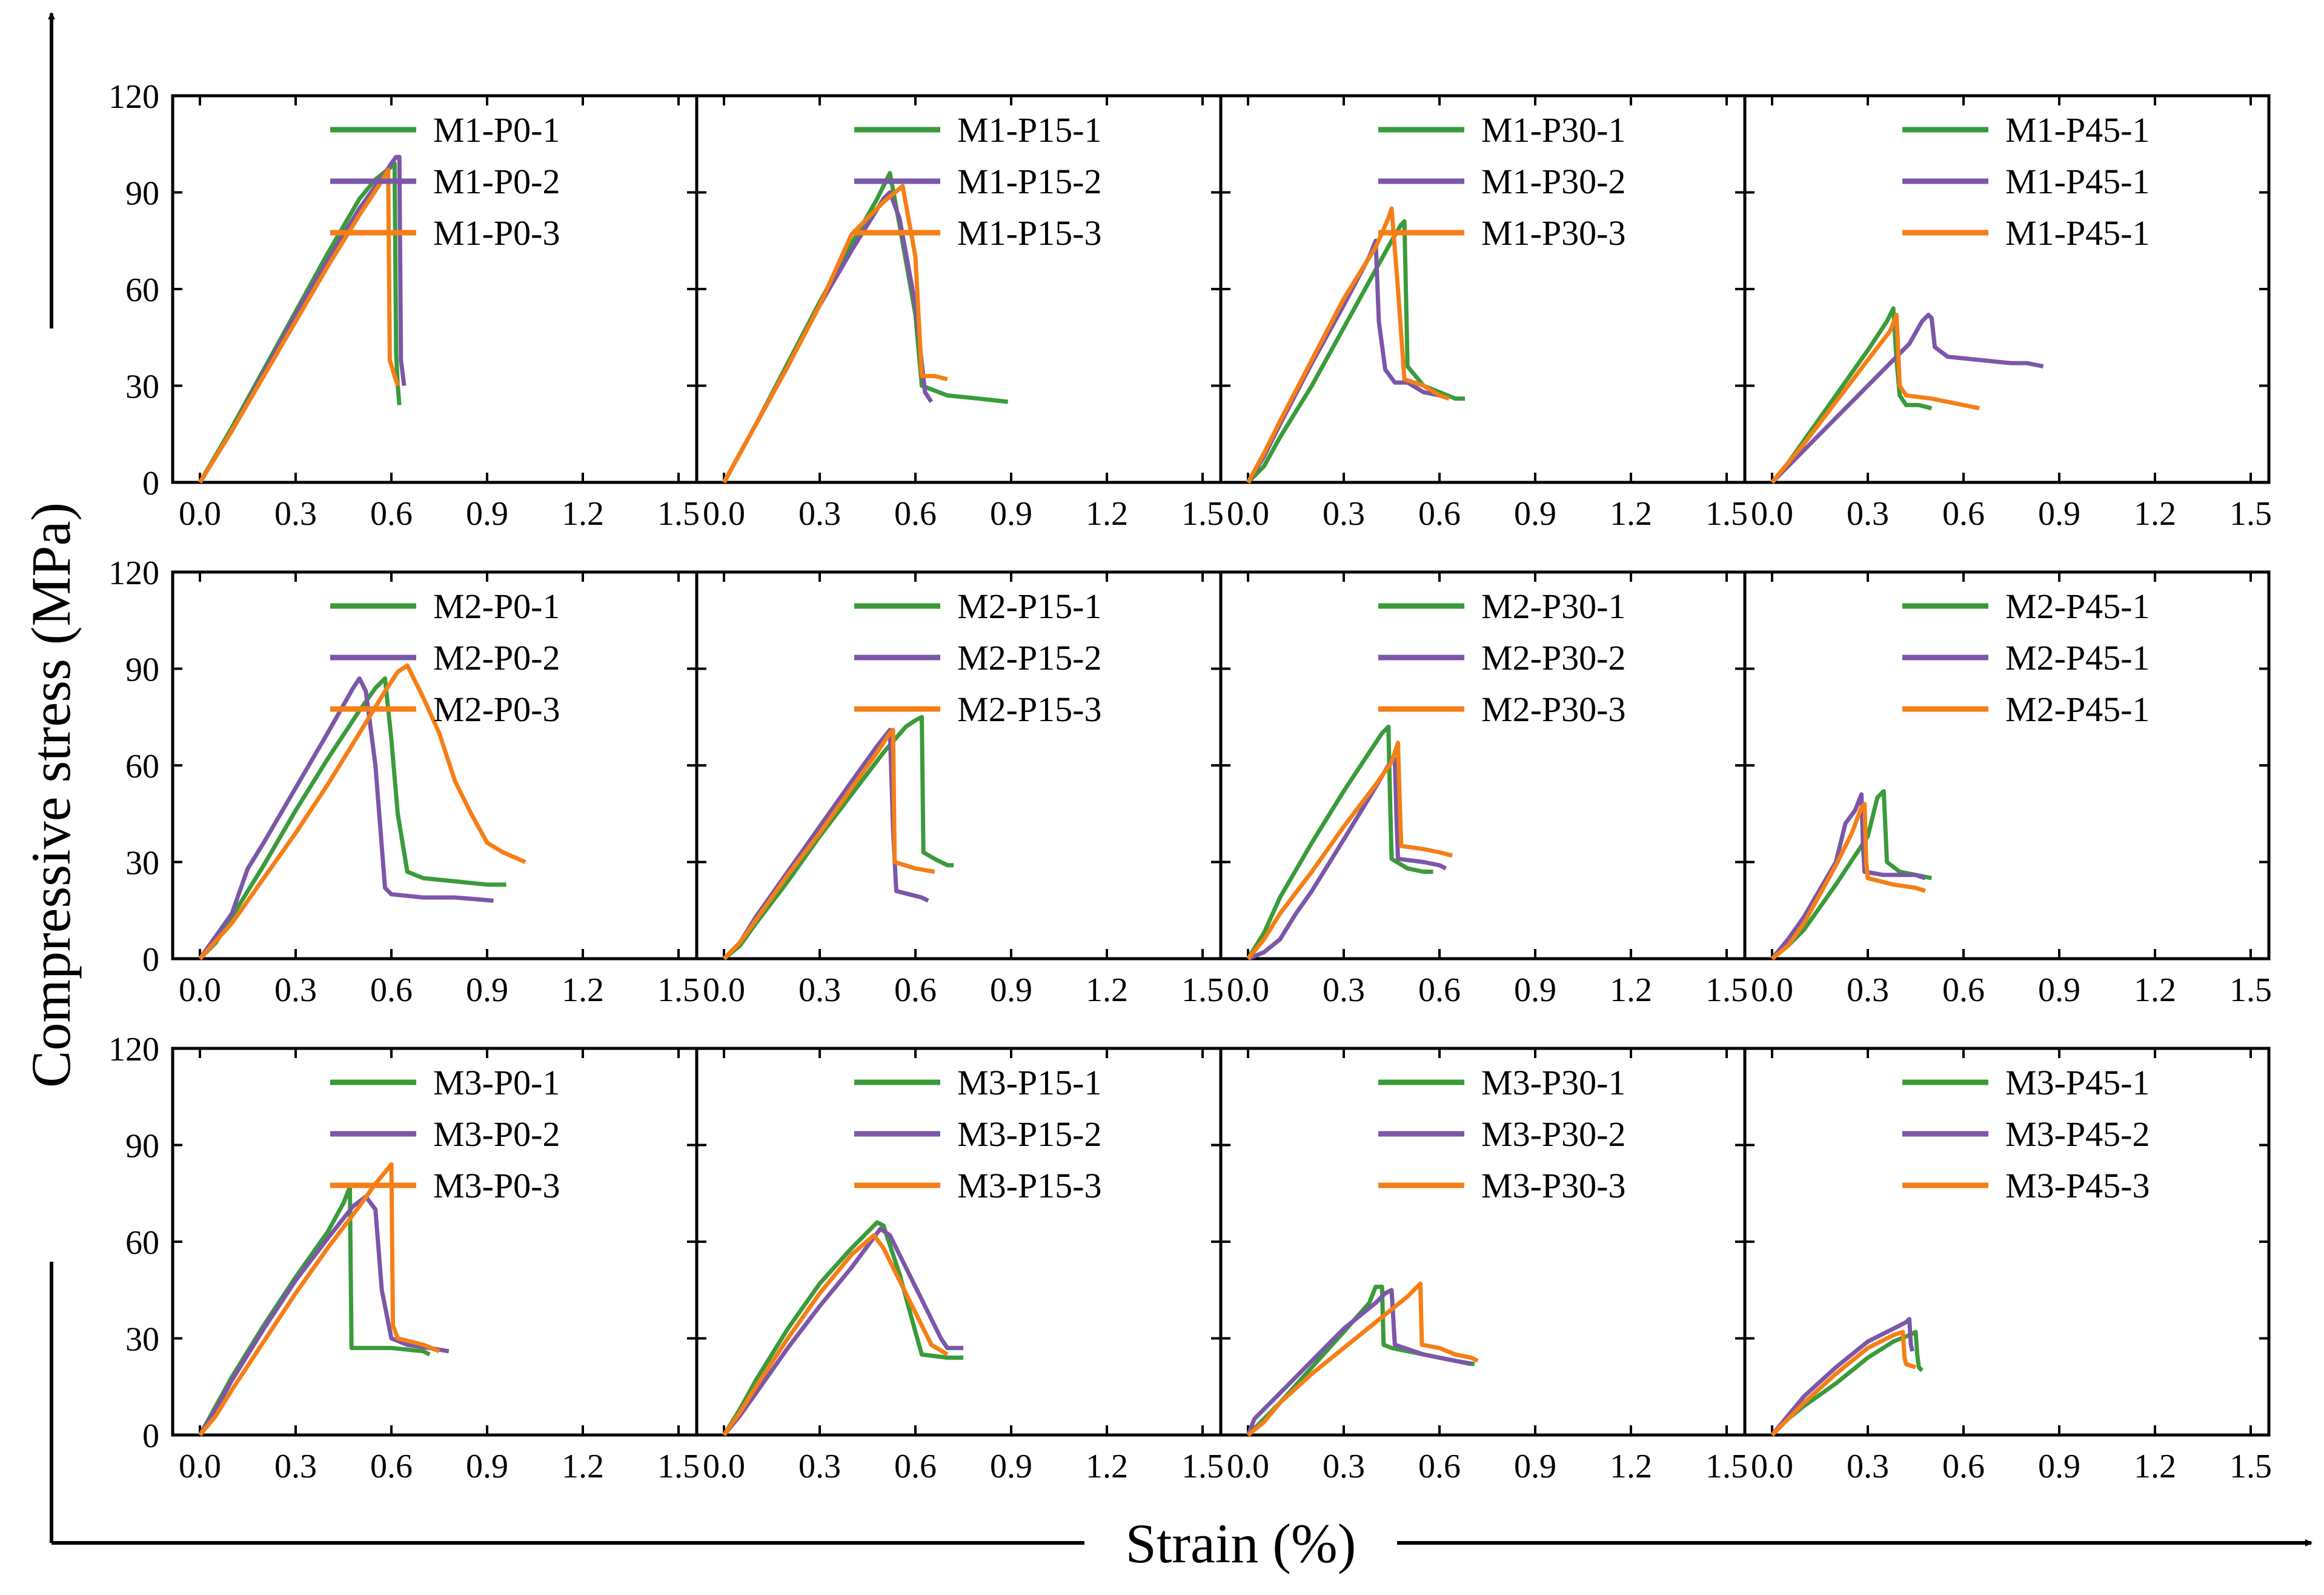 The height and width of the screenshot is (1595, 2324). Describe the element at coordinates (497, 181) in the screenshot. I see `legend-label: M1-P0-2` at that location.